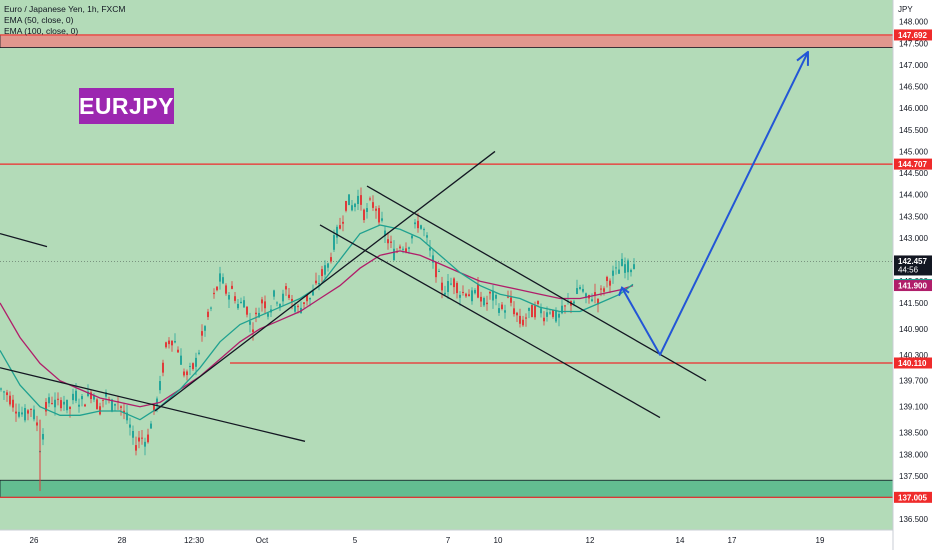 The height and width of the screenshot is (550, 932). What do you see at coordinates (913, 329) in the screenshot?
I see `price-tick-label: 140.900` at bounding box center [913, 329].